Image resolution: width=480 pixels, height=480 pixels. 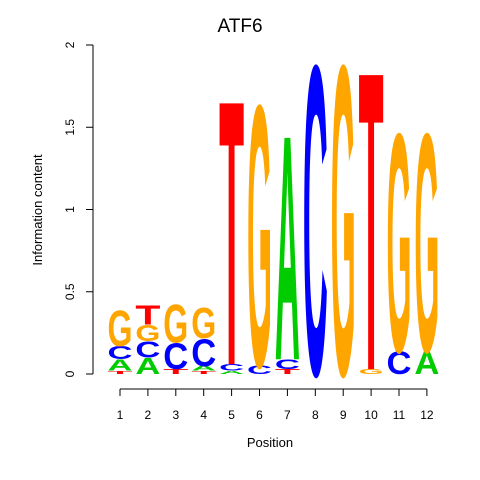 What do you see at coordinates (371, 415) in the screenshot?
I see `x-tick-label: 10` at bounding box center [371, 415].